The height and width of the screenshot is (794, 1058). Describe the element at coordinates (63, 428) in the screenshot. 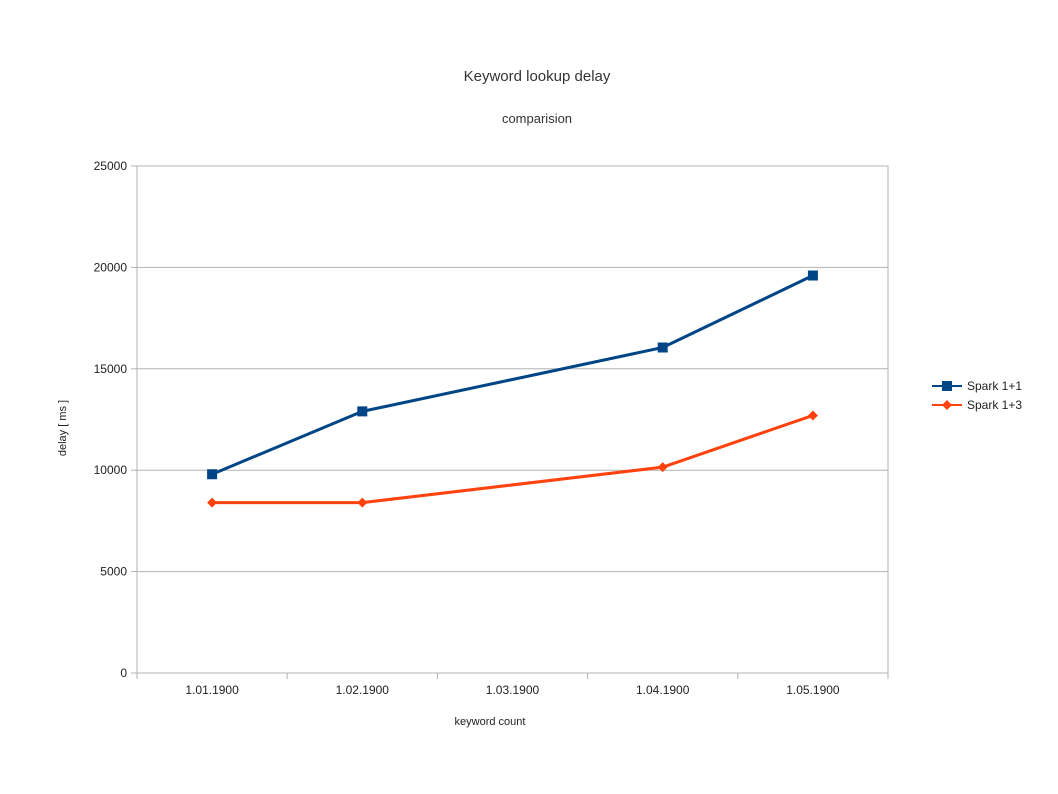

I see `y-axis-label: delay [ ms ]` at that location.